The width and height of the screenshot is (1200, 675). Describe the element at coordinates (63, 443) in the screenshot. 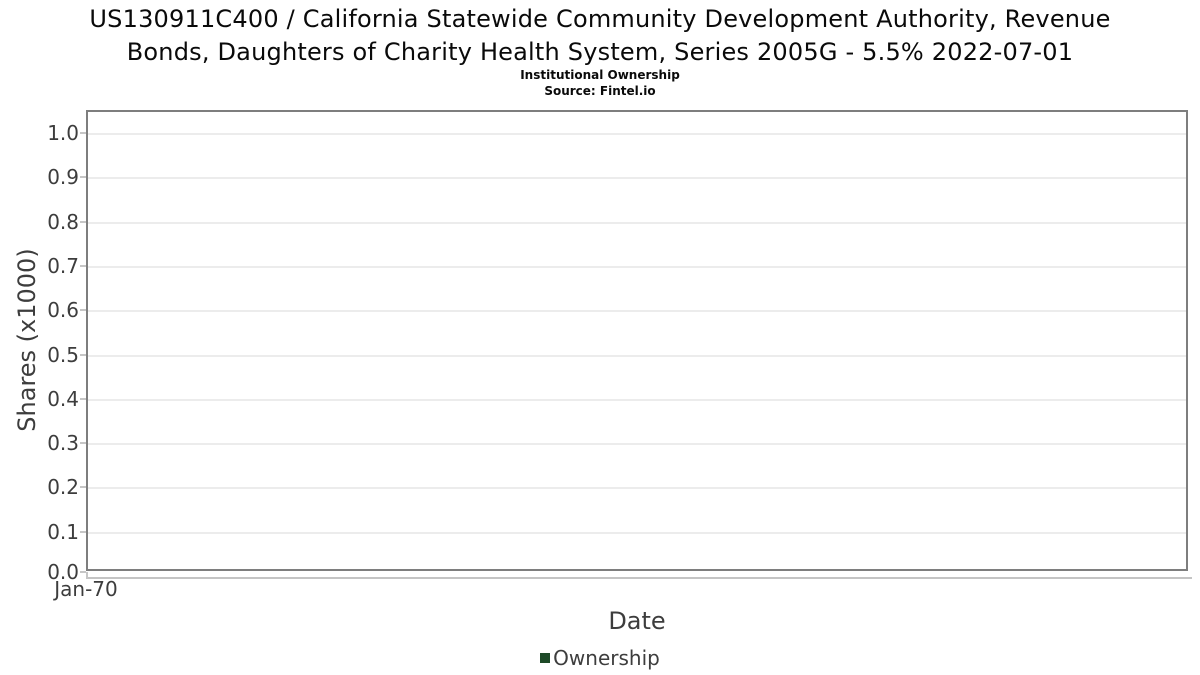

I see `y-tick-label: 0.3` at that location.